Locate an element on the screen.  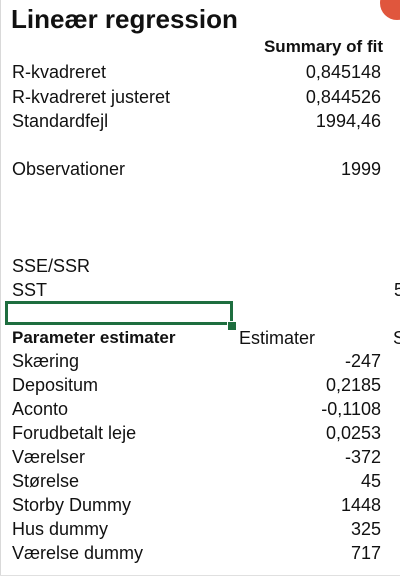
param-label: Storby Dummy is located at coordinates (72, 505).